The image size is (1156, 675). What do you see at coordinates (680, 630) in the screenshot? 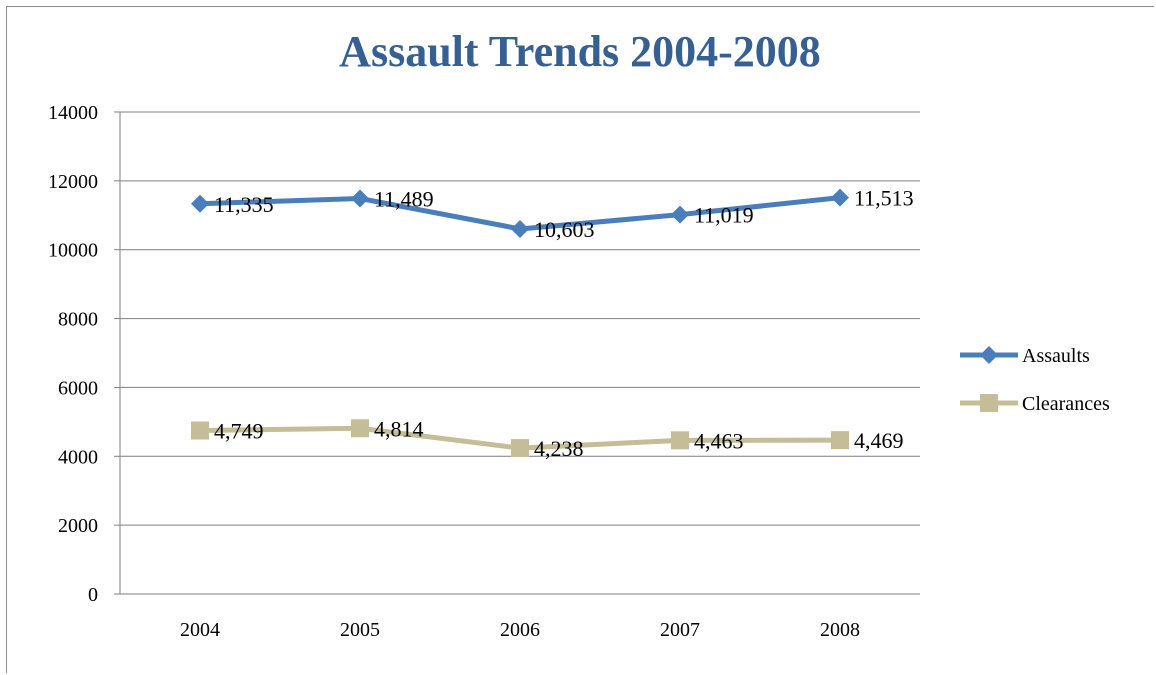
I see `x-tick-label: 2007` at bounding box center [680, 630].